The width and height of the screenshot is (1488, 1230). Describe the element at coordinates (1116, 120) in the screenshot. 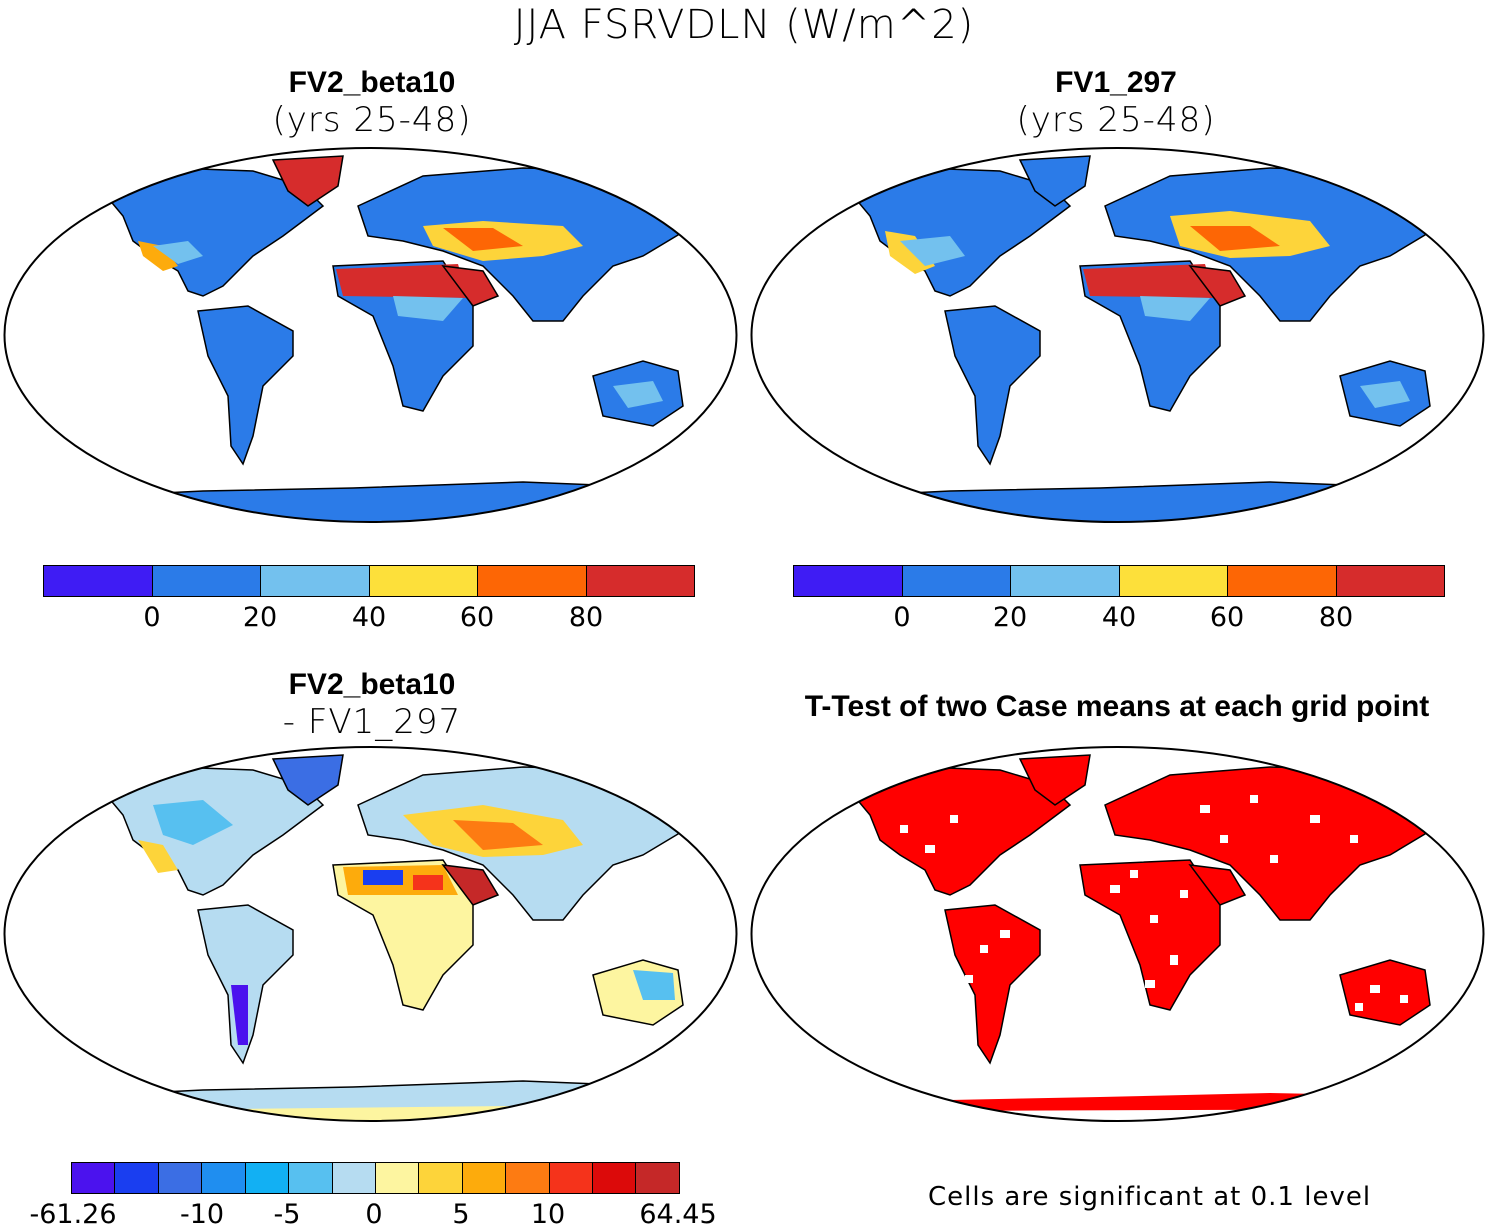

I see `panel-subtitle-top-right: (yrs 25-48)` at that location.